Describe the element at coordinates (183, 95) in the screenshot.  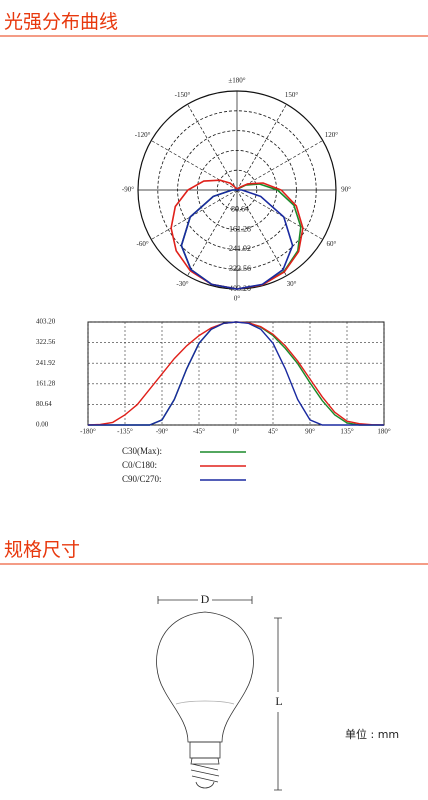
I see `angle-tick-label: -150°` at that location.